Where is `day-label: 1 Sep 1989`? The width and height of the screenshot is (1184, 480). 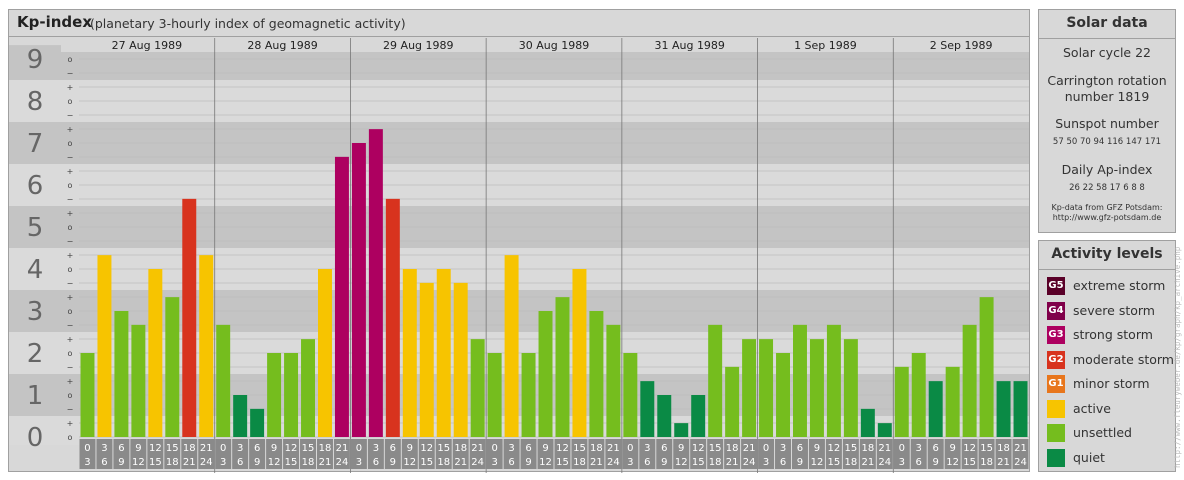
day-label: 1 Sep 1989 is located at coordinates (825, 45).